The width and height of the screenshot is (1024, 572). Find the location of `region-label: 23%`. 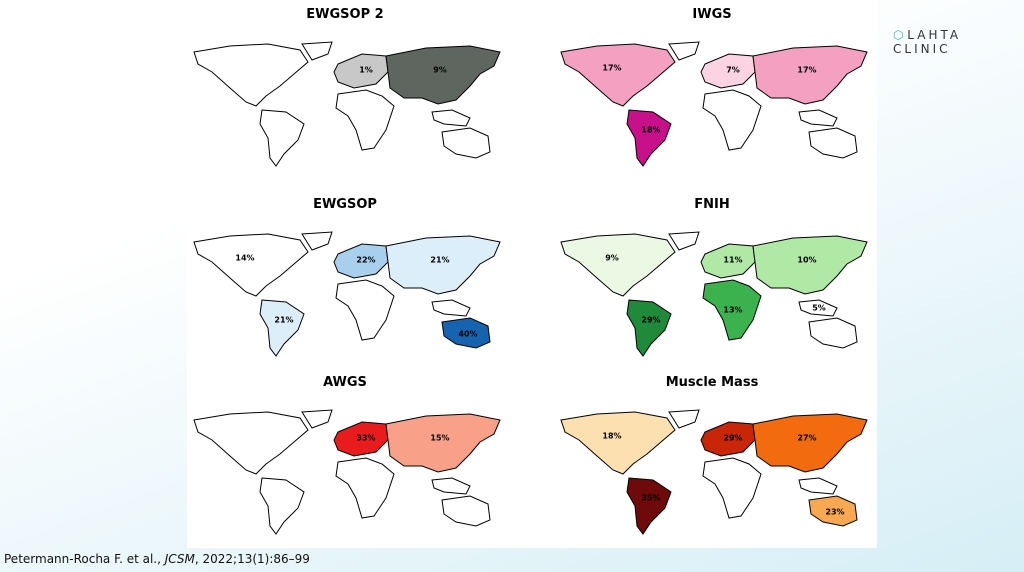

region-label: 23% is located at coordinates (834, 512).